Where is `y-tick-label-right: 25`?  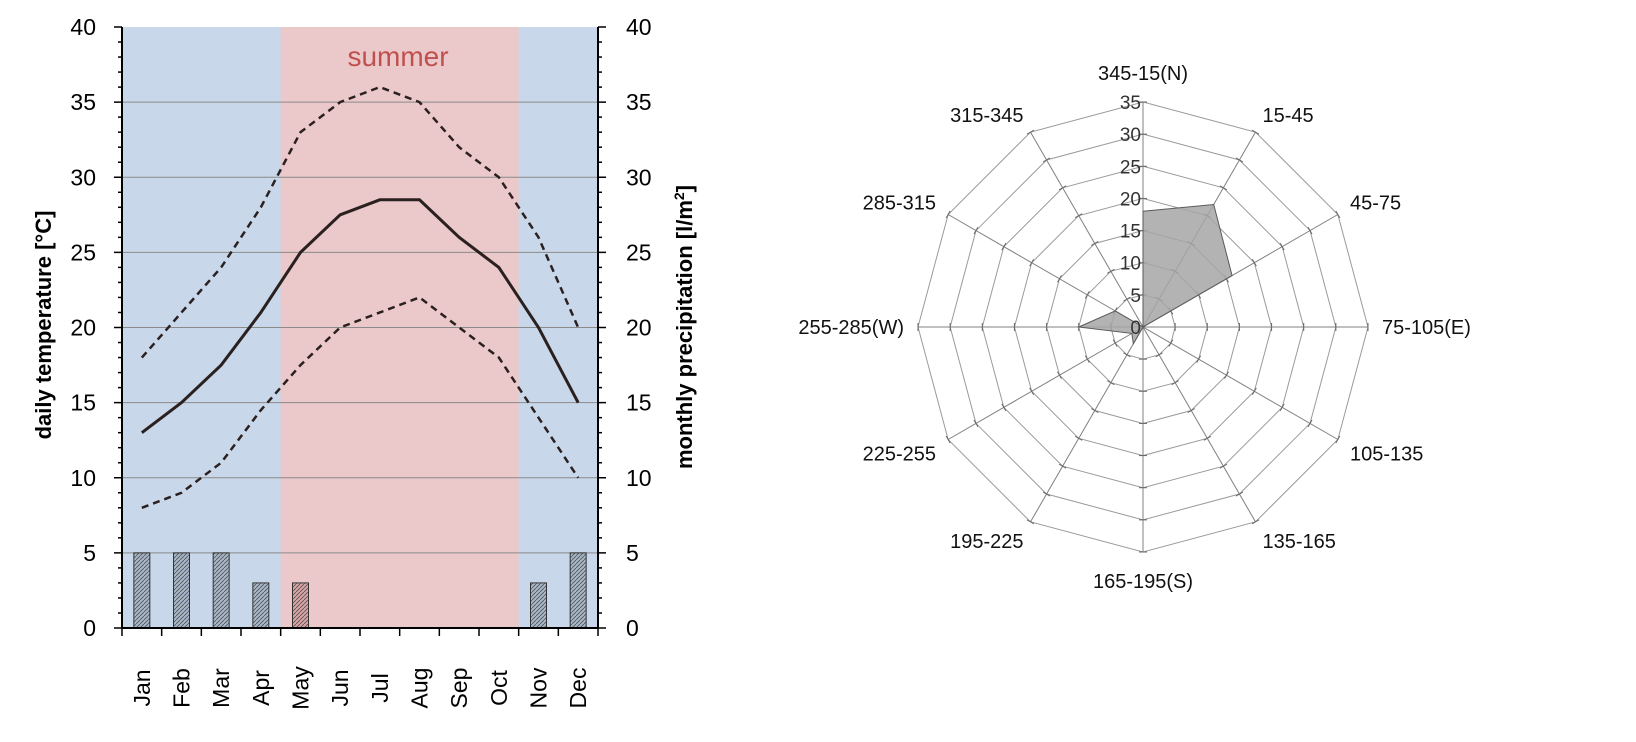
y-tick-label-right: 25 is located at coordinates (639, 252).